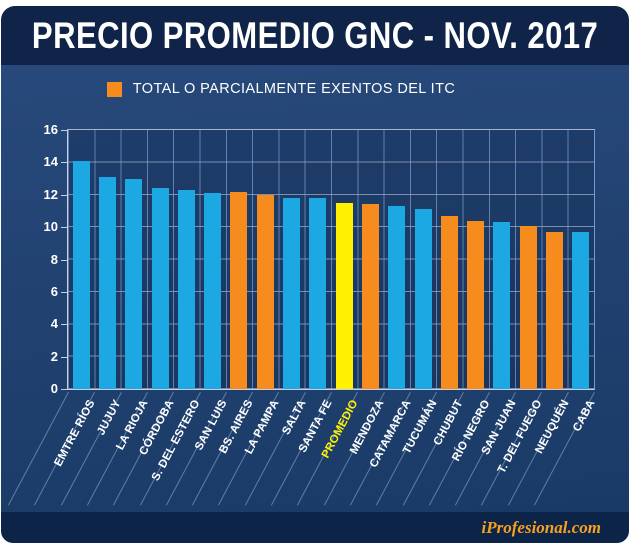 The image size is (630, 545). What do you see at coordinates (502, 305) in the screenshot?
I see `bar-san-juan` at bounding box center [502, 305].